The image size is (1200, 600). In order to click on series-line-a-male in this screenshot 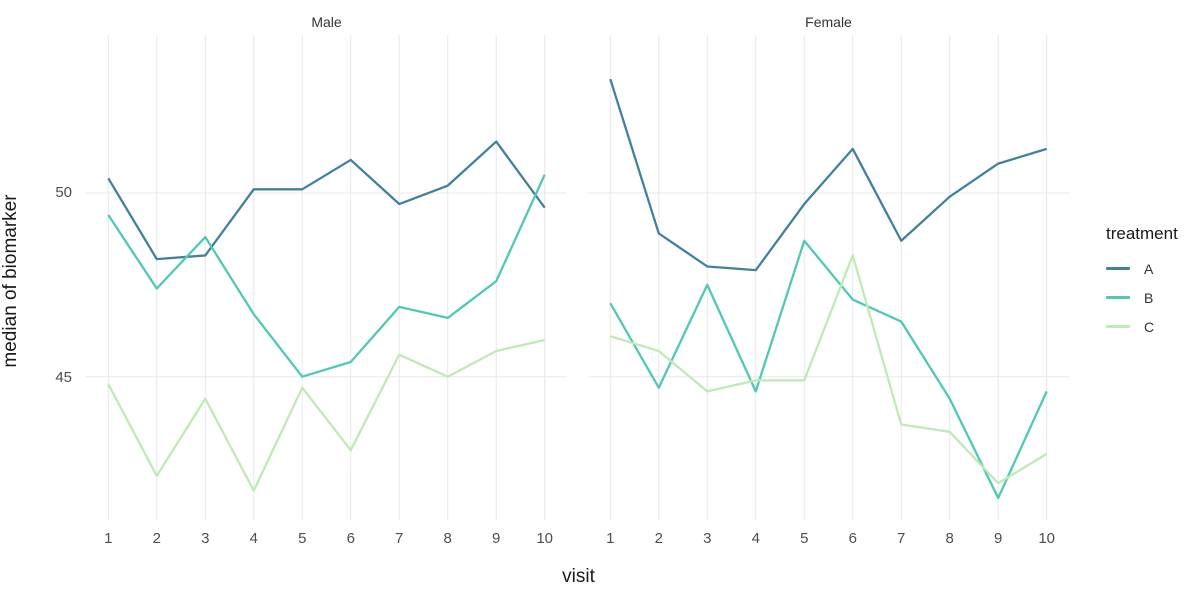, I will do `click(326, 200)`.